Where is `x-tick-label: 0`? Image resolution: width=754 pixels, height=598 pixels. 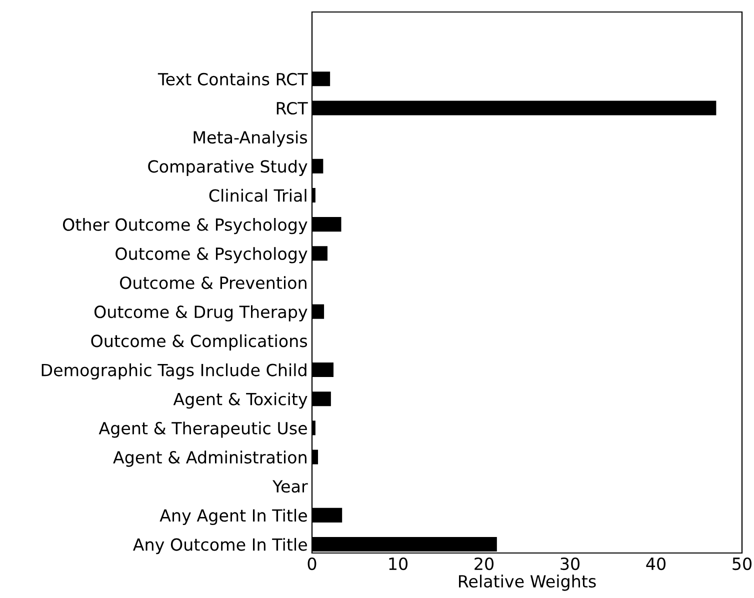
x-tick-label: 0 is located at coordinates (312, 563).